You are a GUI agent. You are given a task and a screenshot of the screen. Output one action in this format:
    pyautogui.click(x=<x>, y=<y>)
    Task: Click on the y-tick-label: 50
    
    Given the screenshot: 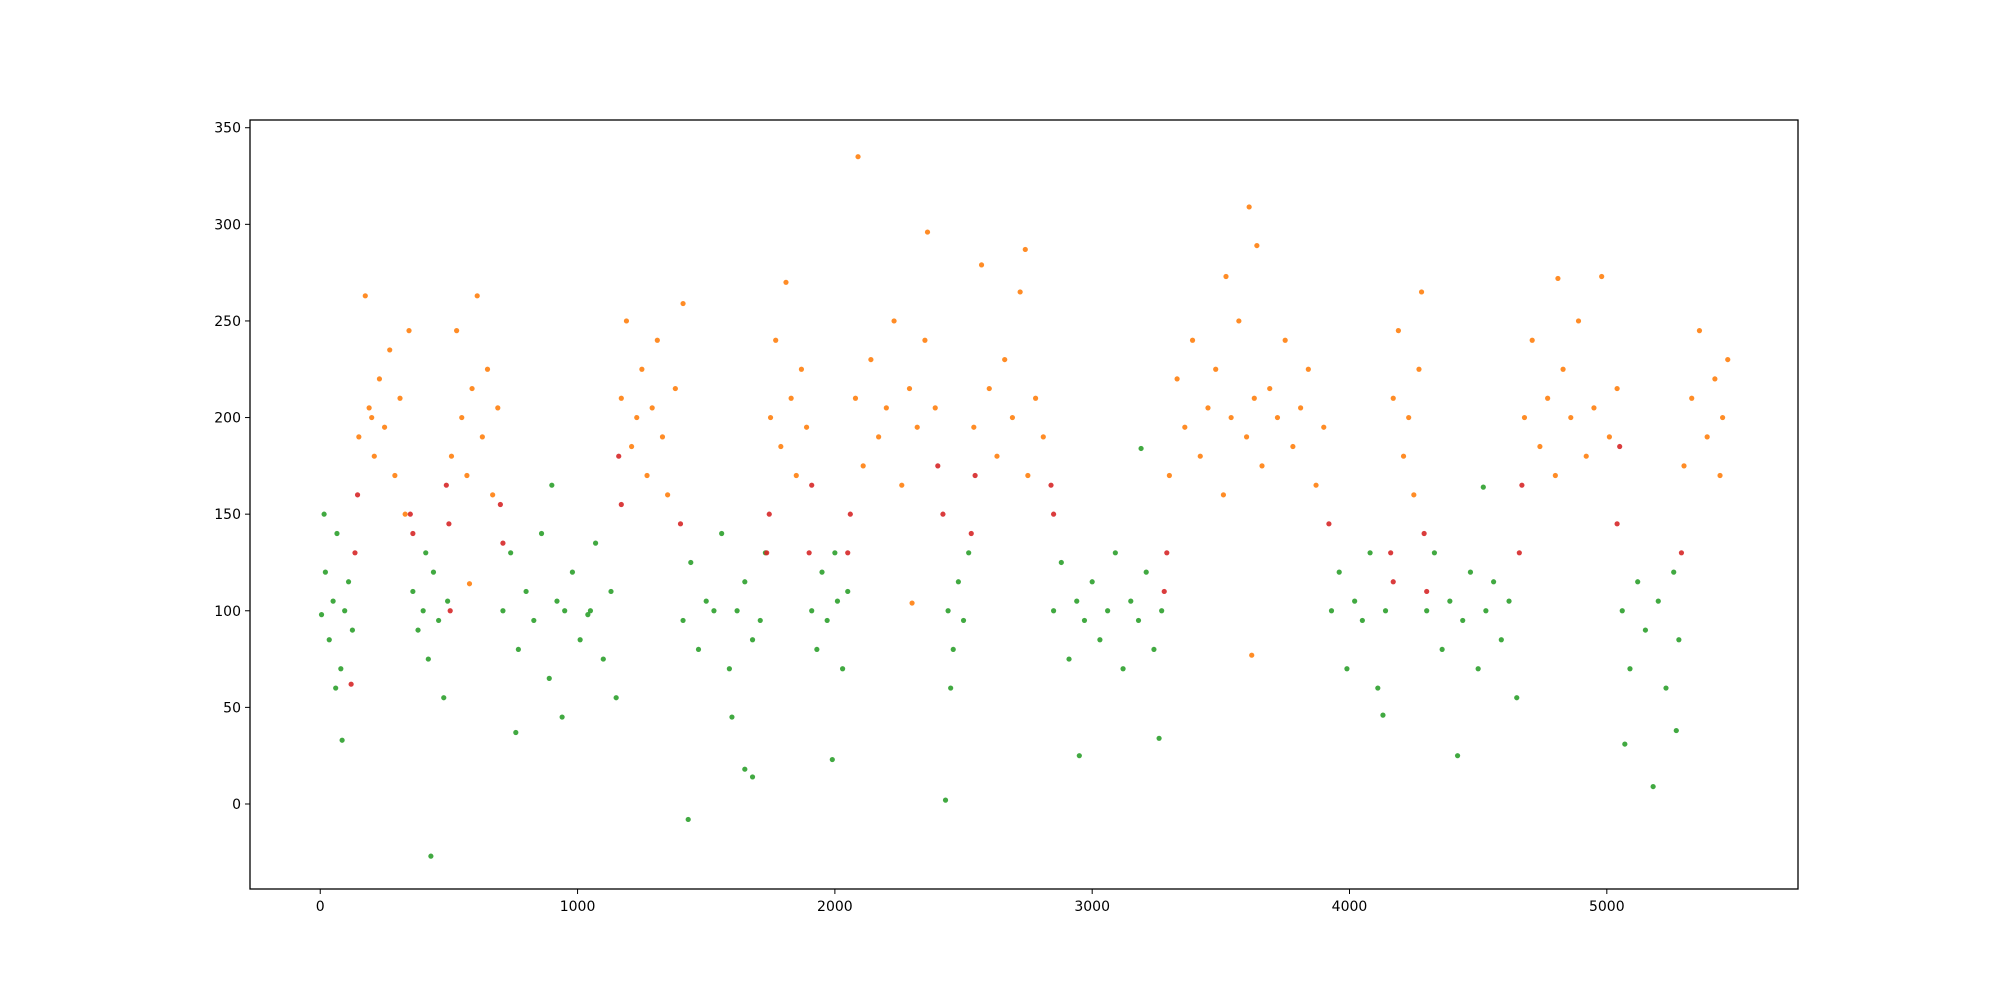 What is the action you would take?
    pyautogui.click(x=232, y=708)
    